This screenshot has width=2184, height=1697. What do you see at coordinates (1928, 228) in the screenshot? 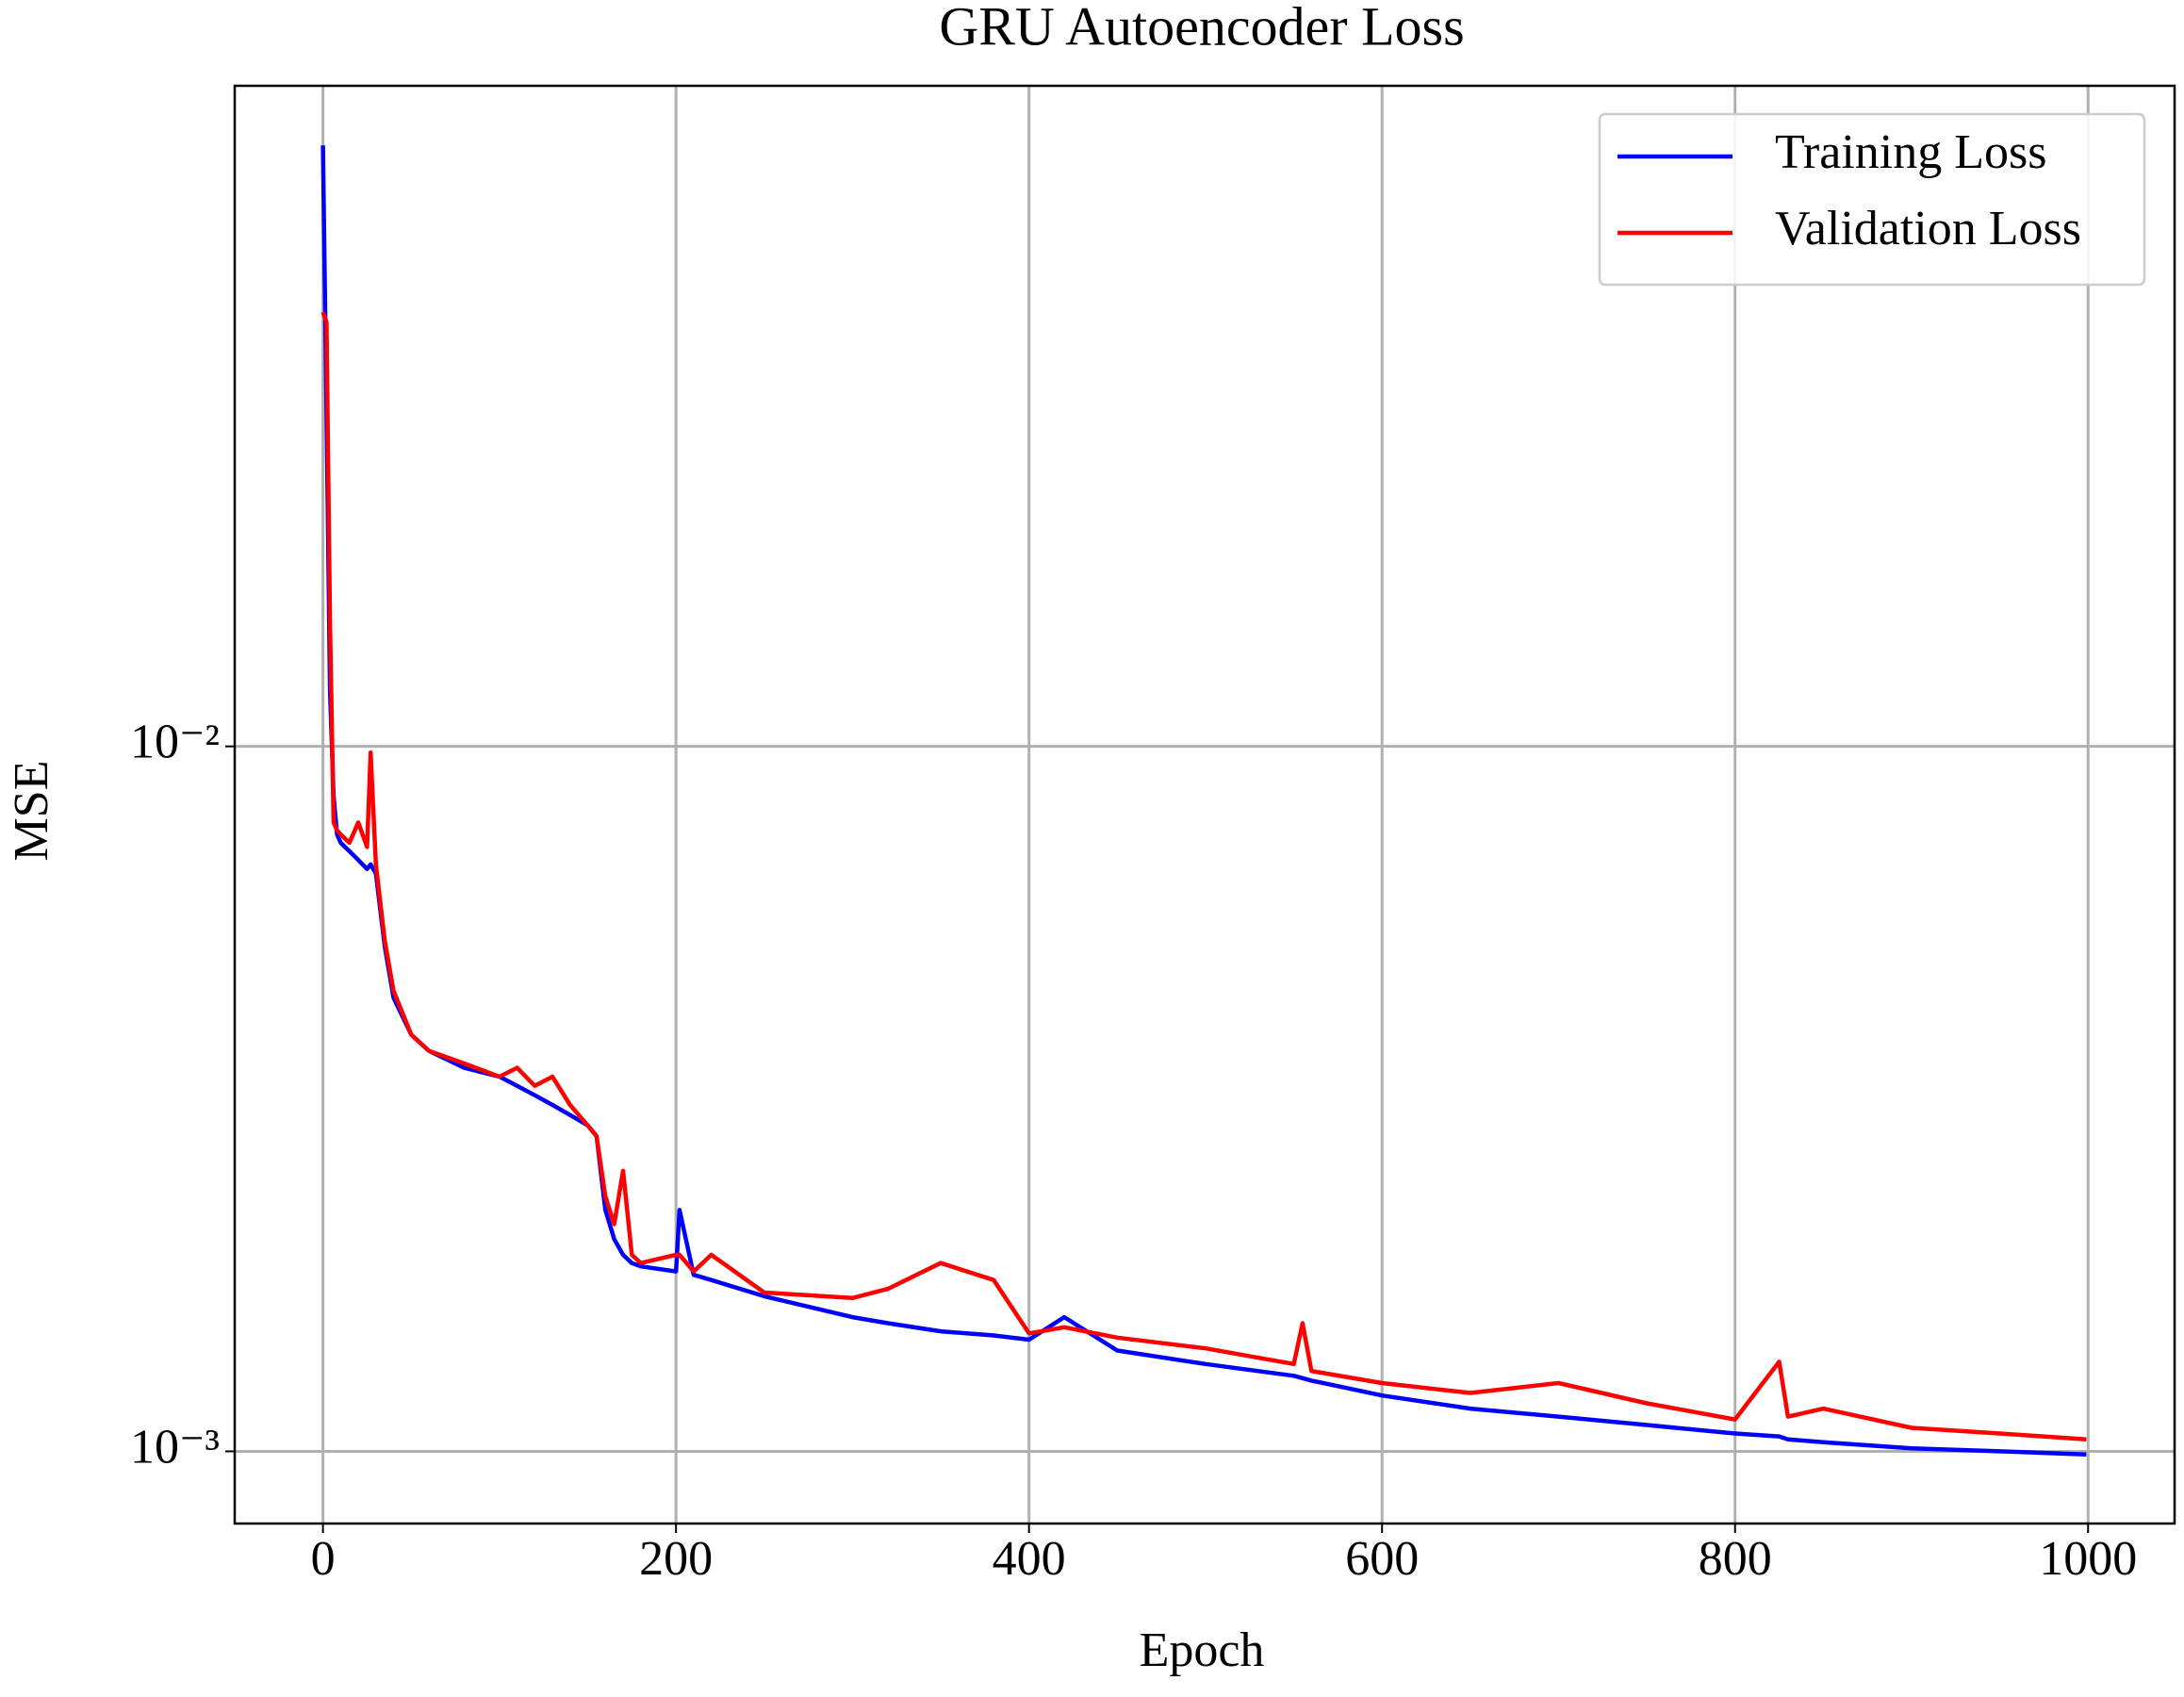
I see `legend-label: Validation Loss` at bounding box center [1928, 228].